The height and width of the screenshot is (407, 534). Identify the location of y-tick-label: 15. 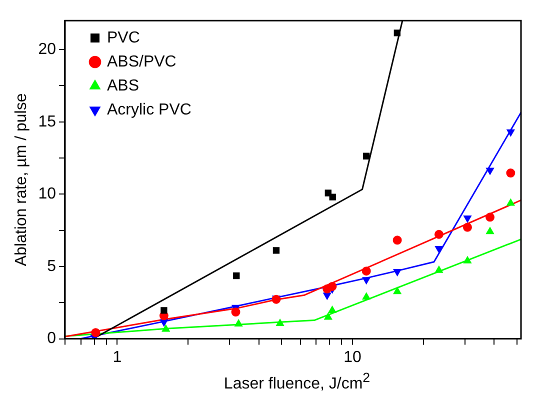
(47, 121).